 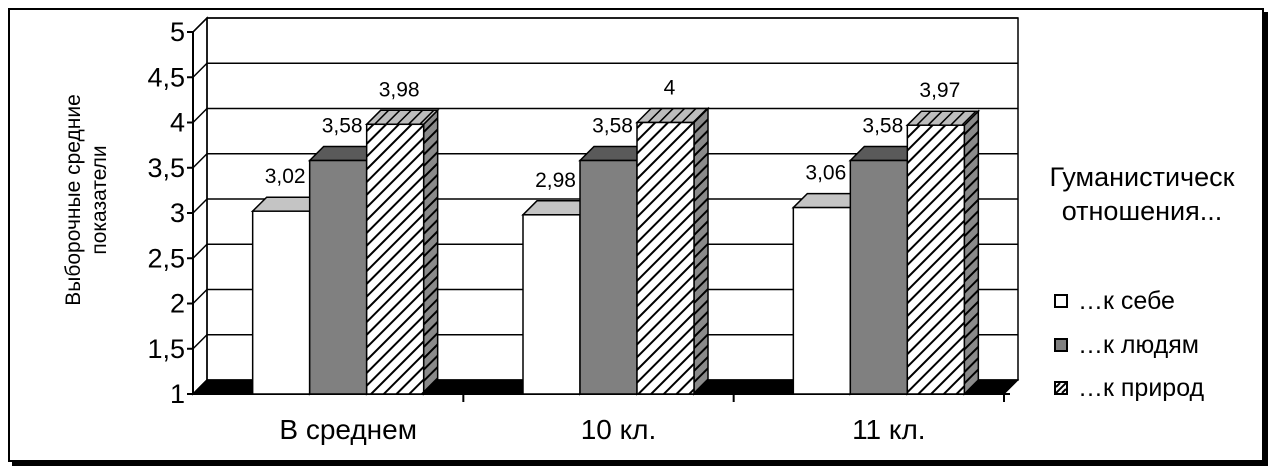 I want to click on x-tick-label: 11 кл., so click(x=889, y=429).